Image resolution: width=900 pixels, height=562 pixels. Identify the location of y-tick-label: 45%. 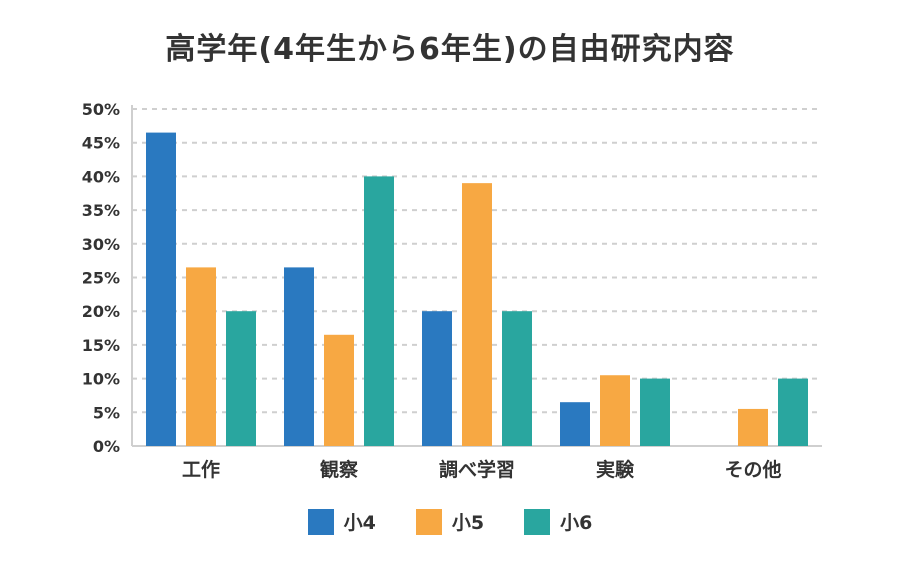
(101, 143).